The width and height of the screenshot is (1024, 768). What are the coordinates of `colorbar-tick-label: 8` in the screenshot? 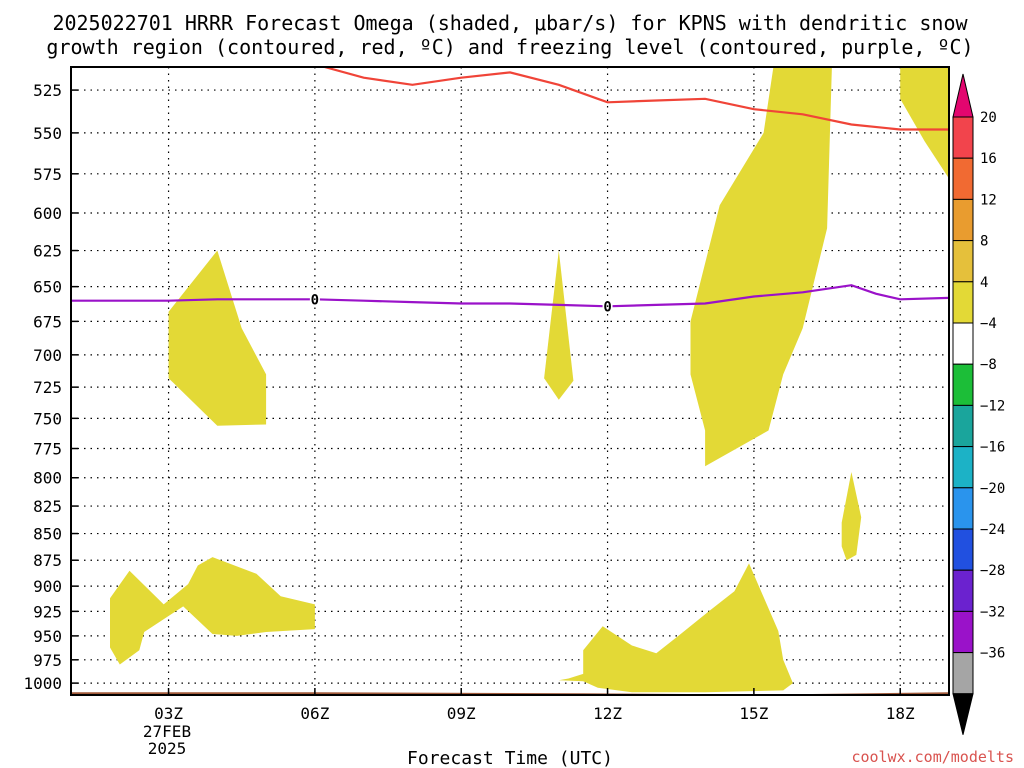 It's located at (984, 242).